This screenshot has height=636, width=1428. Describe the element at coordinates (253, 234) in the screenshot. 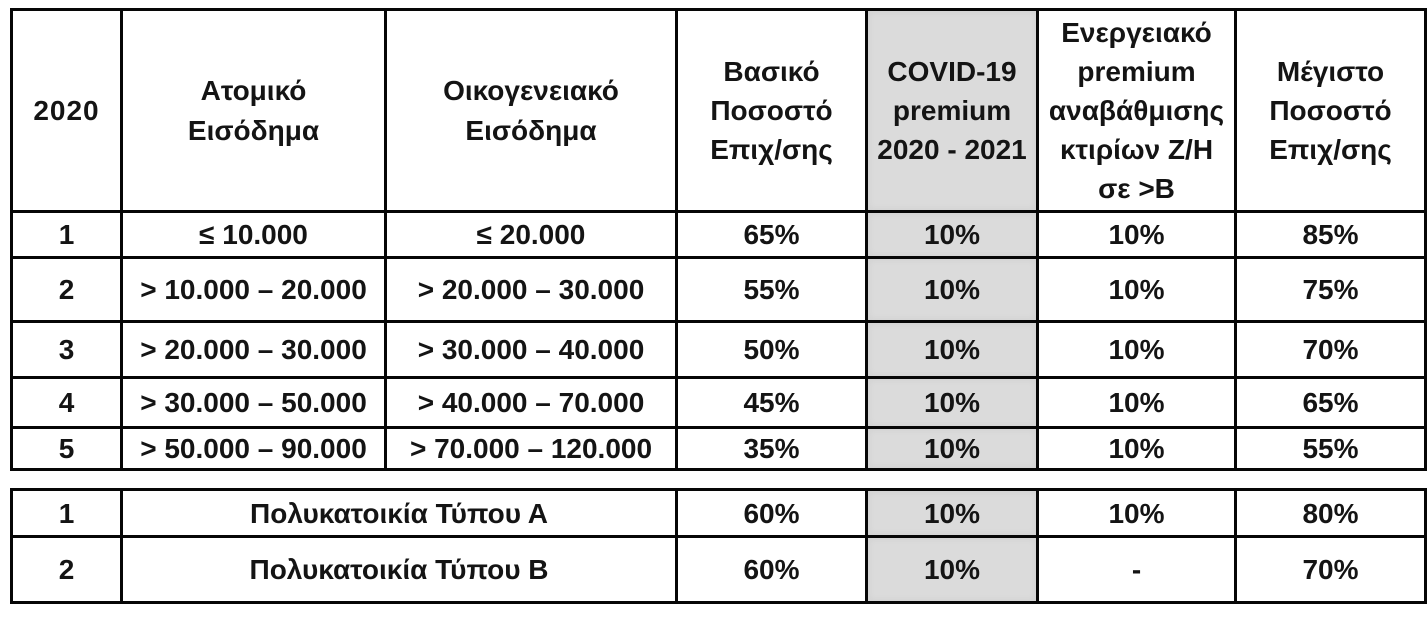

I see `cell-individual-income: ≤ 10.000` at that location.